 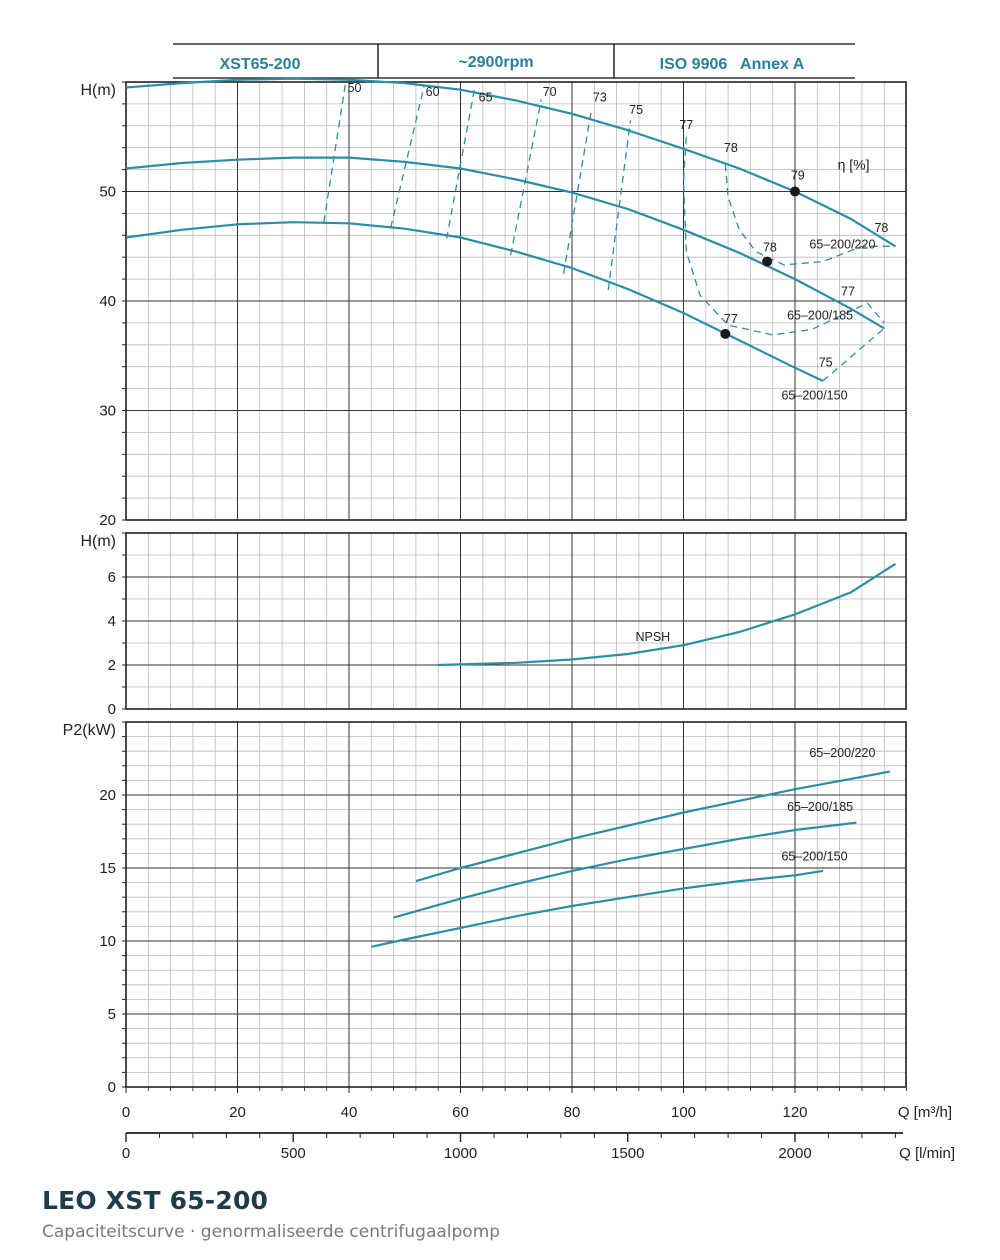 What do you see at coordinates (486, 98) in the screenshot?
I see `efficiency-label: 65` at bounding box center [486, 98].